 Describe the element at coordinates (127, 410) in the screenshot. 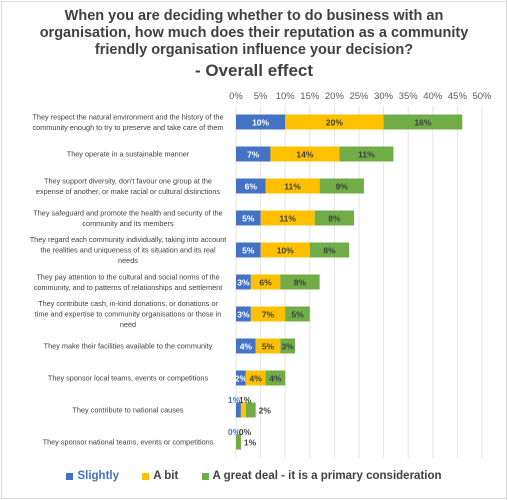

I see `category-label: They contribute to national causes` at that location.